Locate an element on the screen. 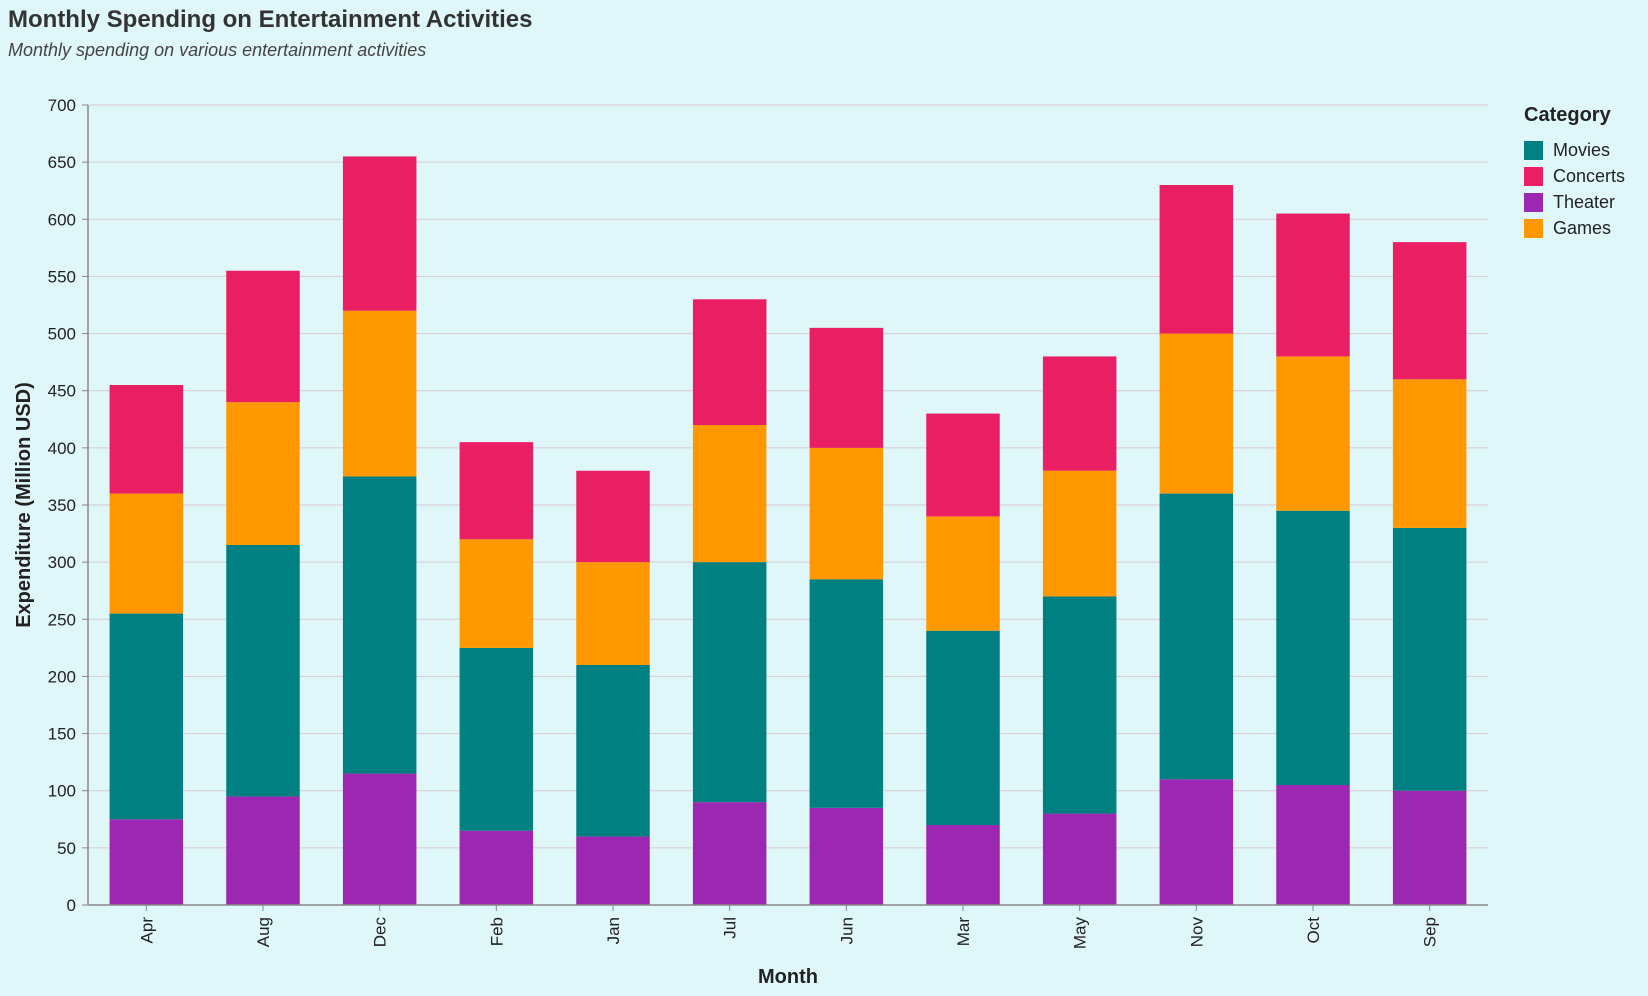 This screenshot has height=996, width=1648. legend: Category Movies Concerts Theater Games is located at coordinates (1574, 172).